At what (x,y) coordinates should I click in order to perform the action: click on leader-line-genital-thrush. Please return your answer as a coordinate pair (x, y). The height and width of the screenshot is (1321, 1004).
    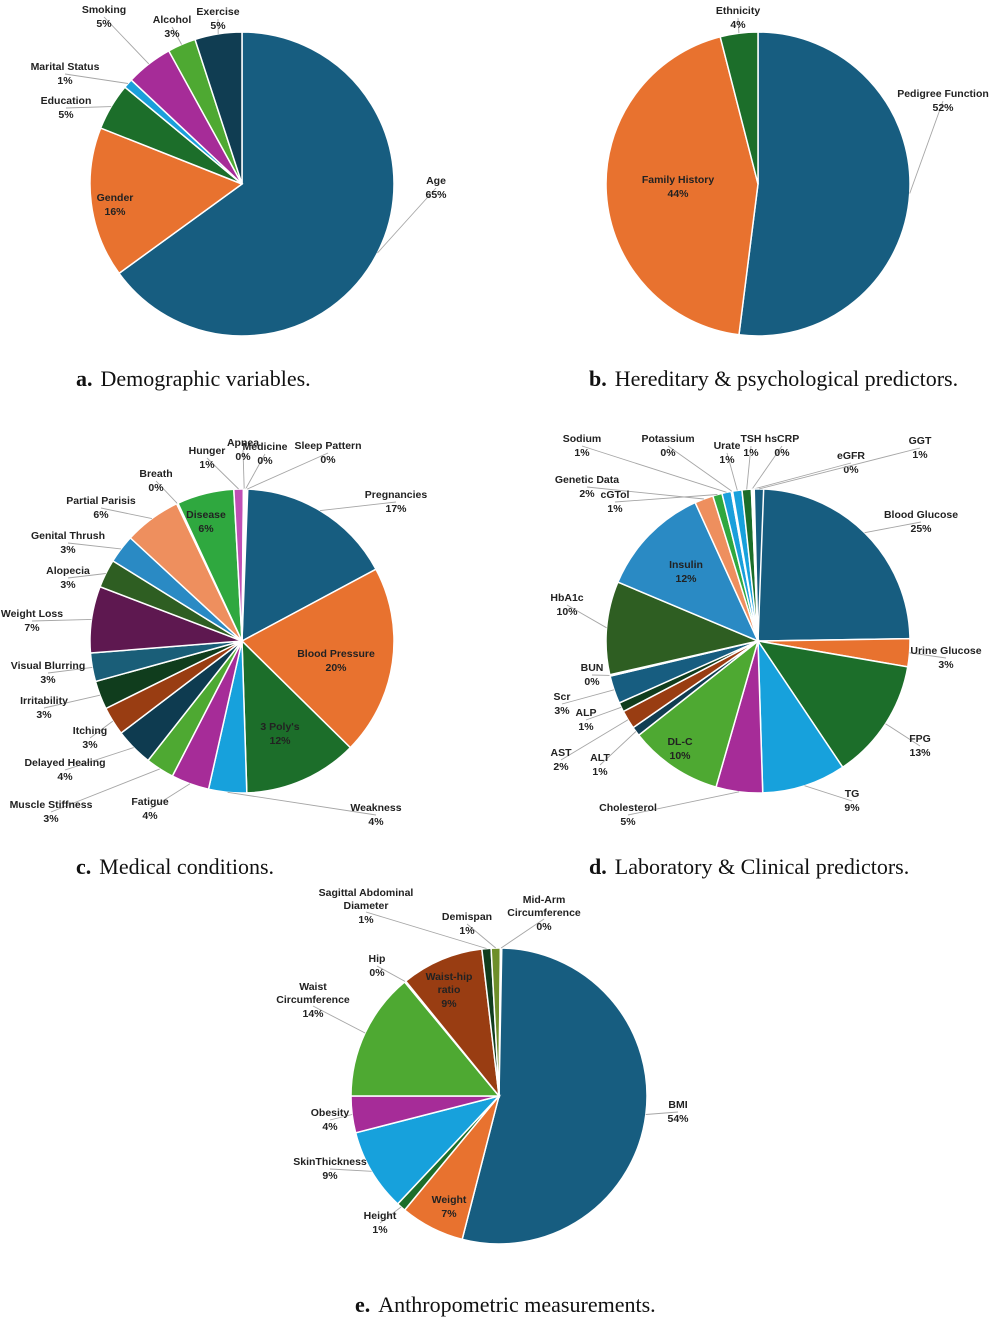
    Looking at the image, I should click on (94, 546).